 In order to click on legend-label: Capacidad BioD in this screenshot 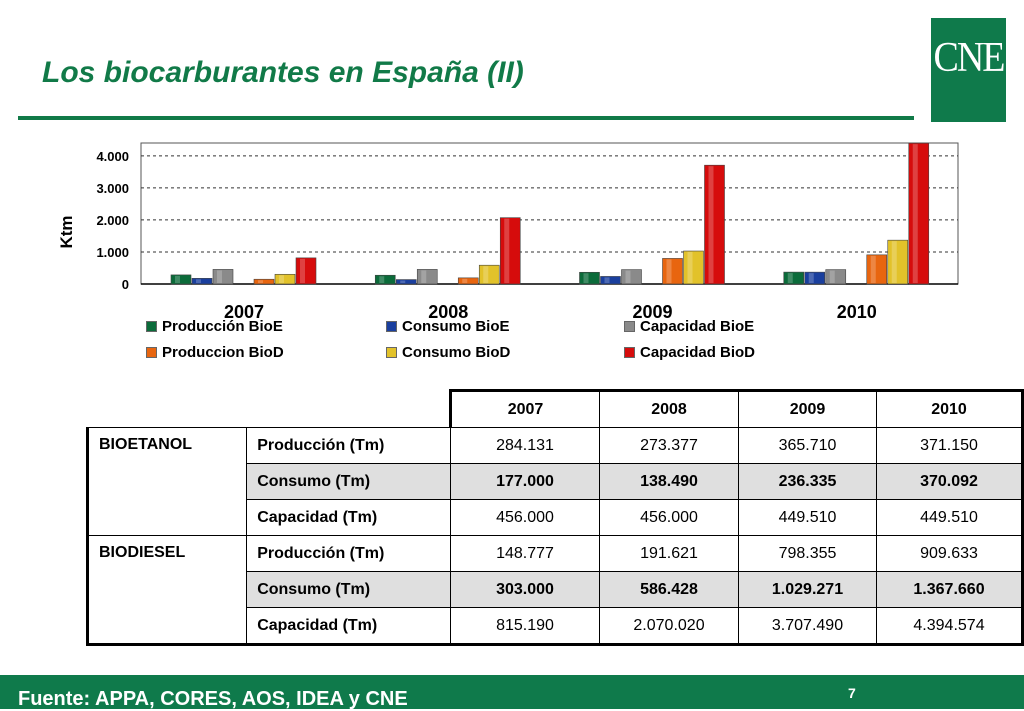, I will do `click(698, 352)`.